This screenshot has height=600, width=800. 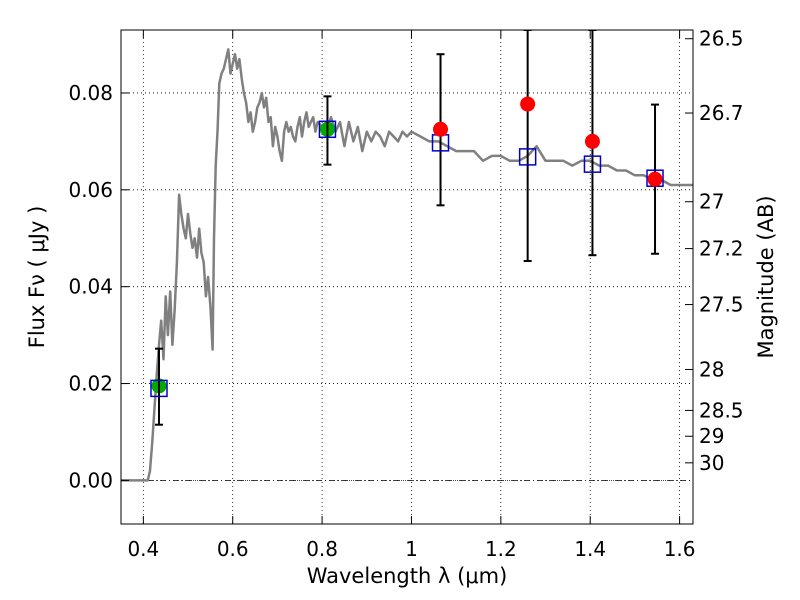 What do you see at coordinates (711, 436) in the screenshot?
I see `magnitude-tick-label: 29` at bounding box center [711, 436].